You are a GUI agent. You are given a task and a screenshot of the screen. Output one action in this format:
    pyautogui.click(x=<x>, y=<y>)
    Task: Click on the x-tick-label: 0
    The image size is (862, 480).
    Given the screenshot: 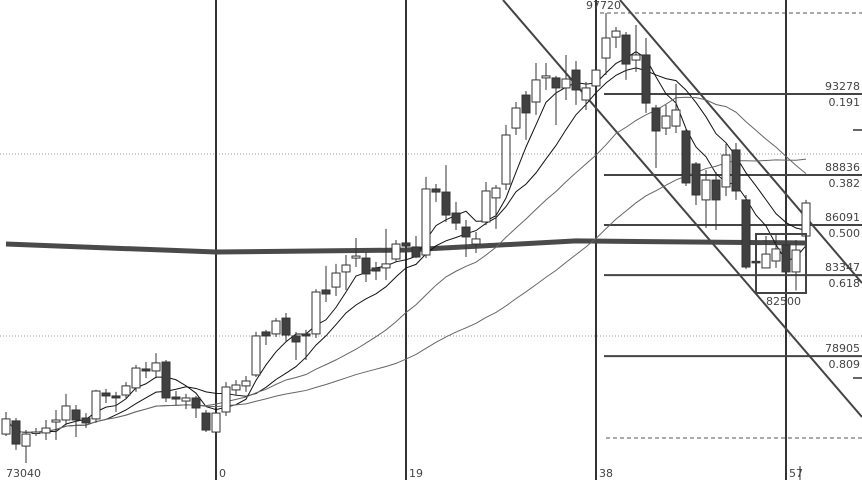 What is the action you would take?
    pyautogui.click(x=222, y=473)
    